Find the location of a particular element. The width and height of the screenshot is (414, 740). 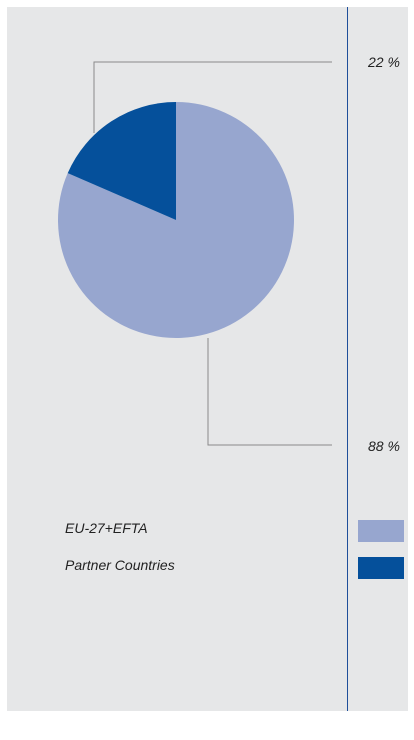

legend-label-partner: Partner Countries is located at coordinates (120, 565).